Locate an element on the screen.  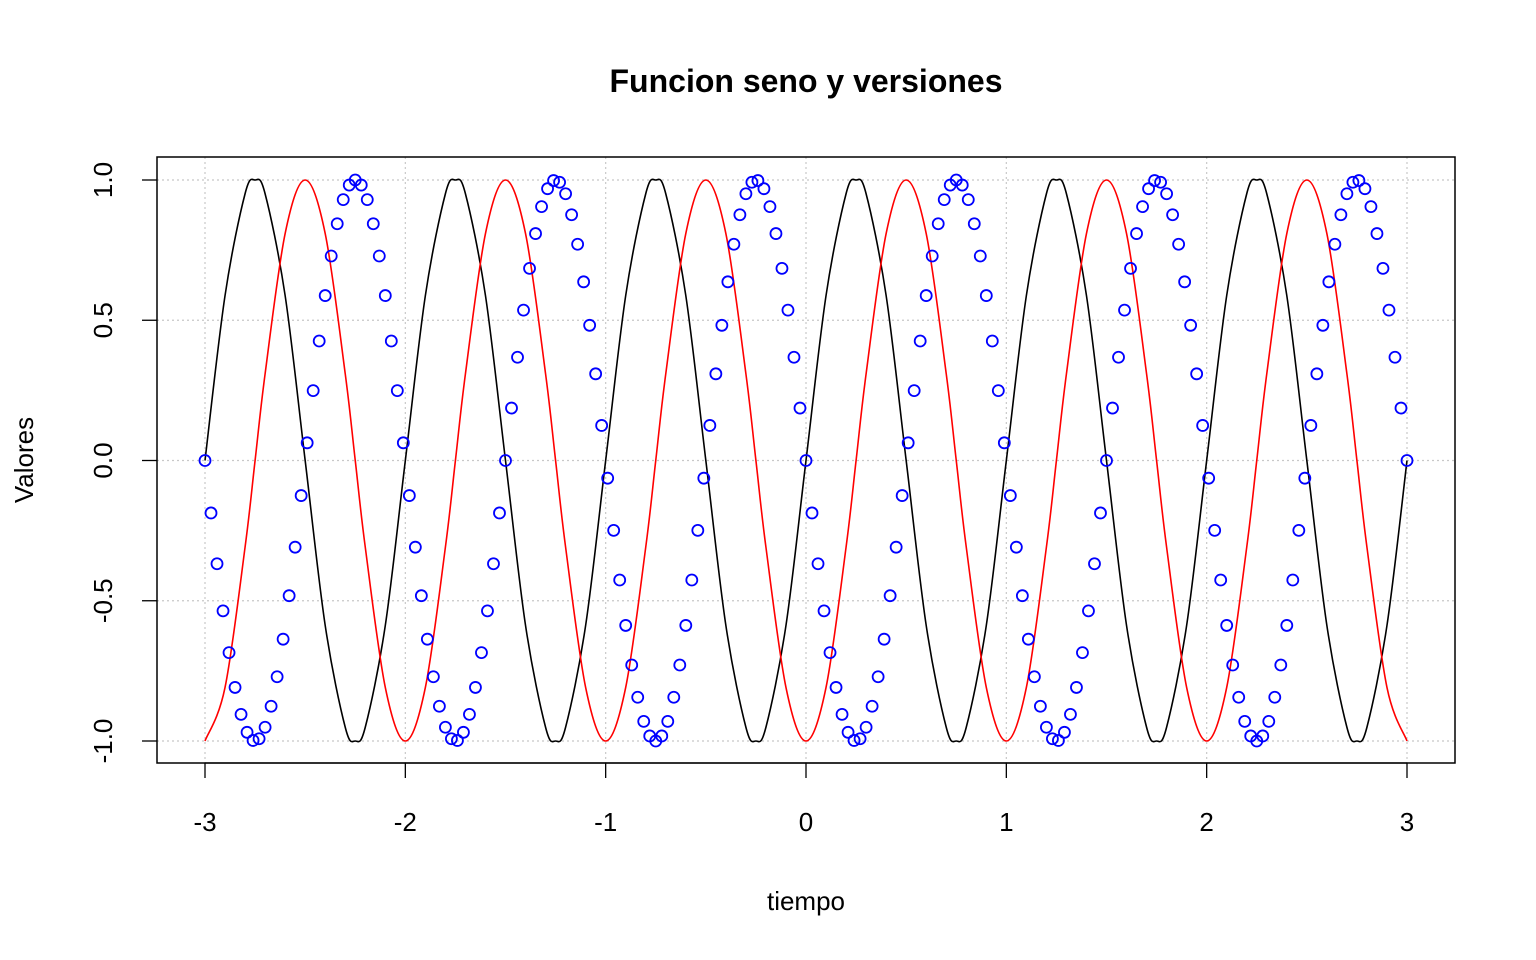
y-tick-label: -0.5 is located at coordinates (103, 600).